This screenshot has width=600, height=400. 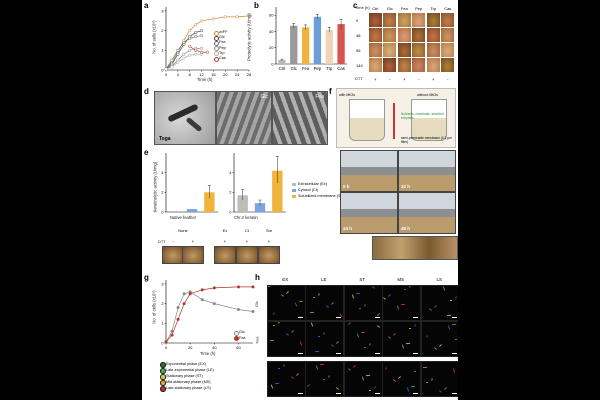 What do you see at coordinates (294, 190) in the screenshot?
I see `legend-swatch` at bounding box center [294, 190].